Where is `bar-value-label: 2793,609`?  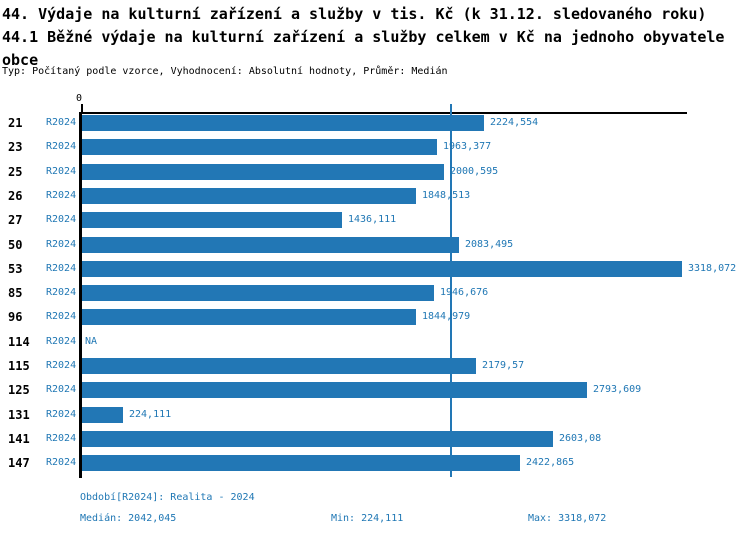 bar-value-label: 2793,609 is located at coordinates (617, 389).